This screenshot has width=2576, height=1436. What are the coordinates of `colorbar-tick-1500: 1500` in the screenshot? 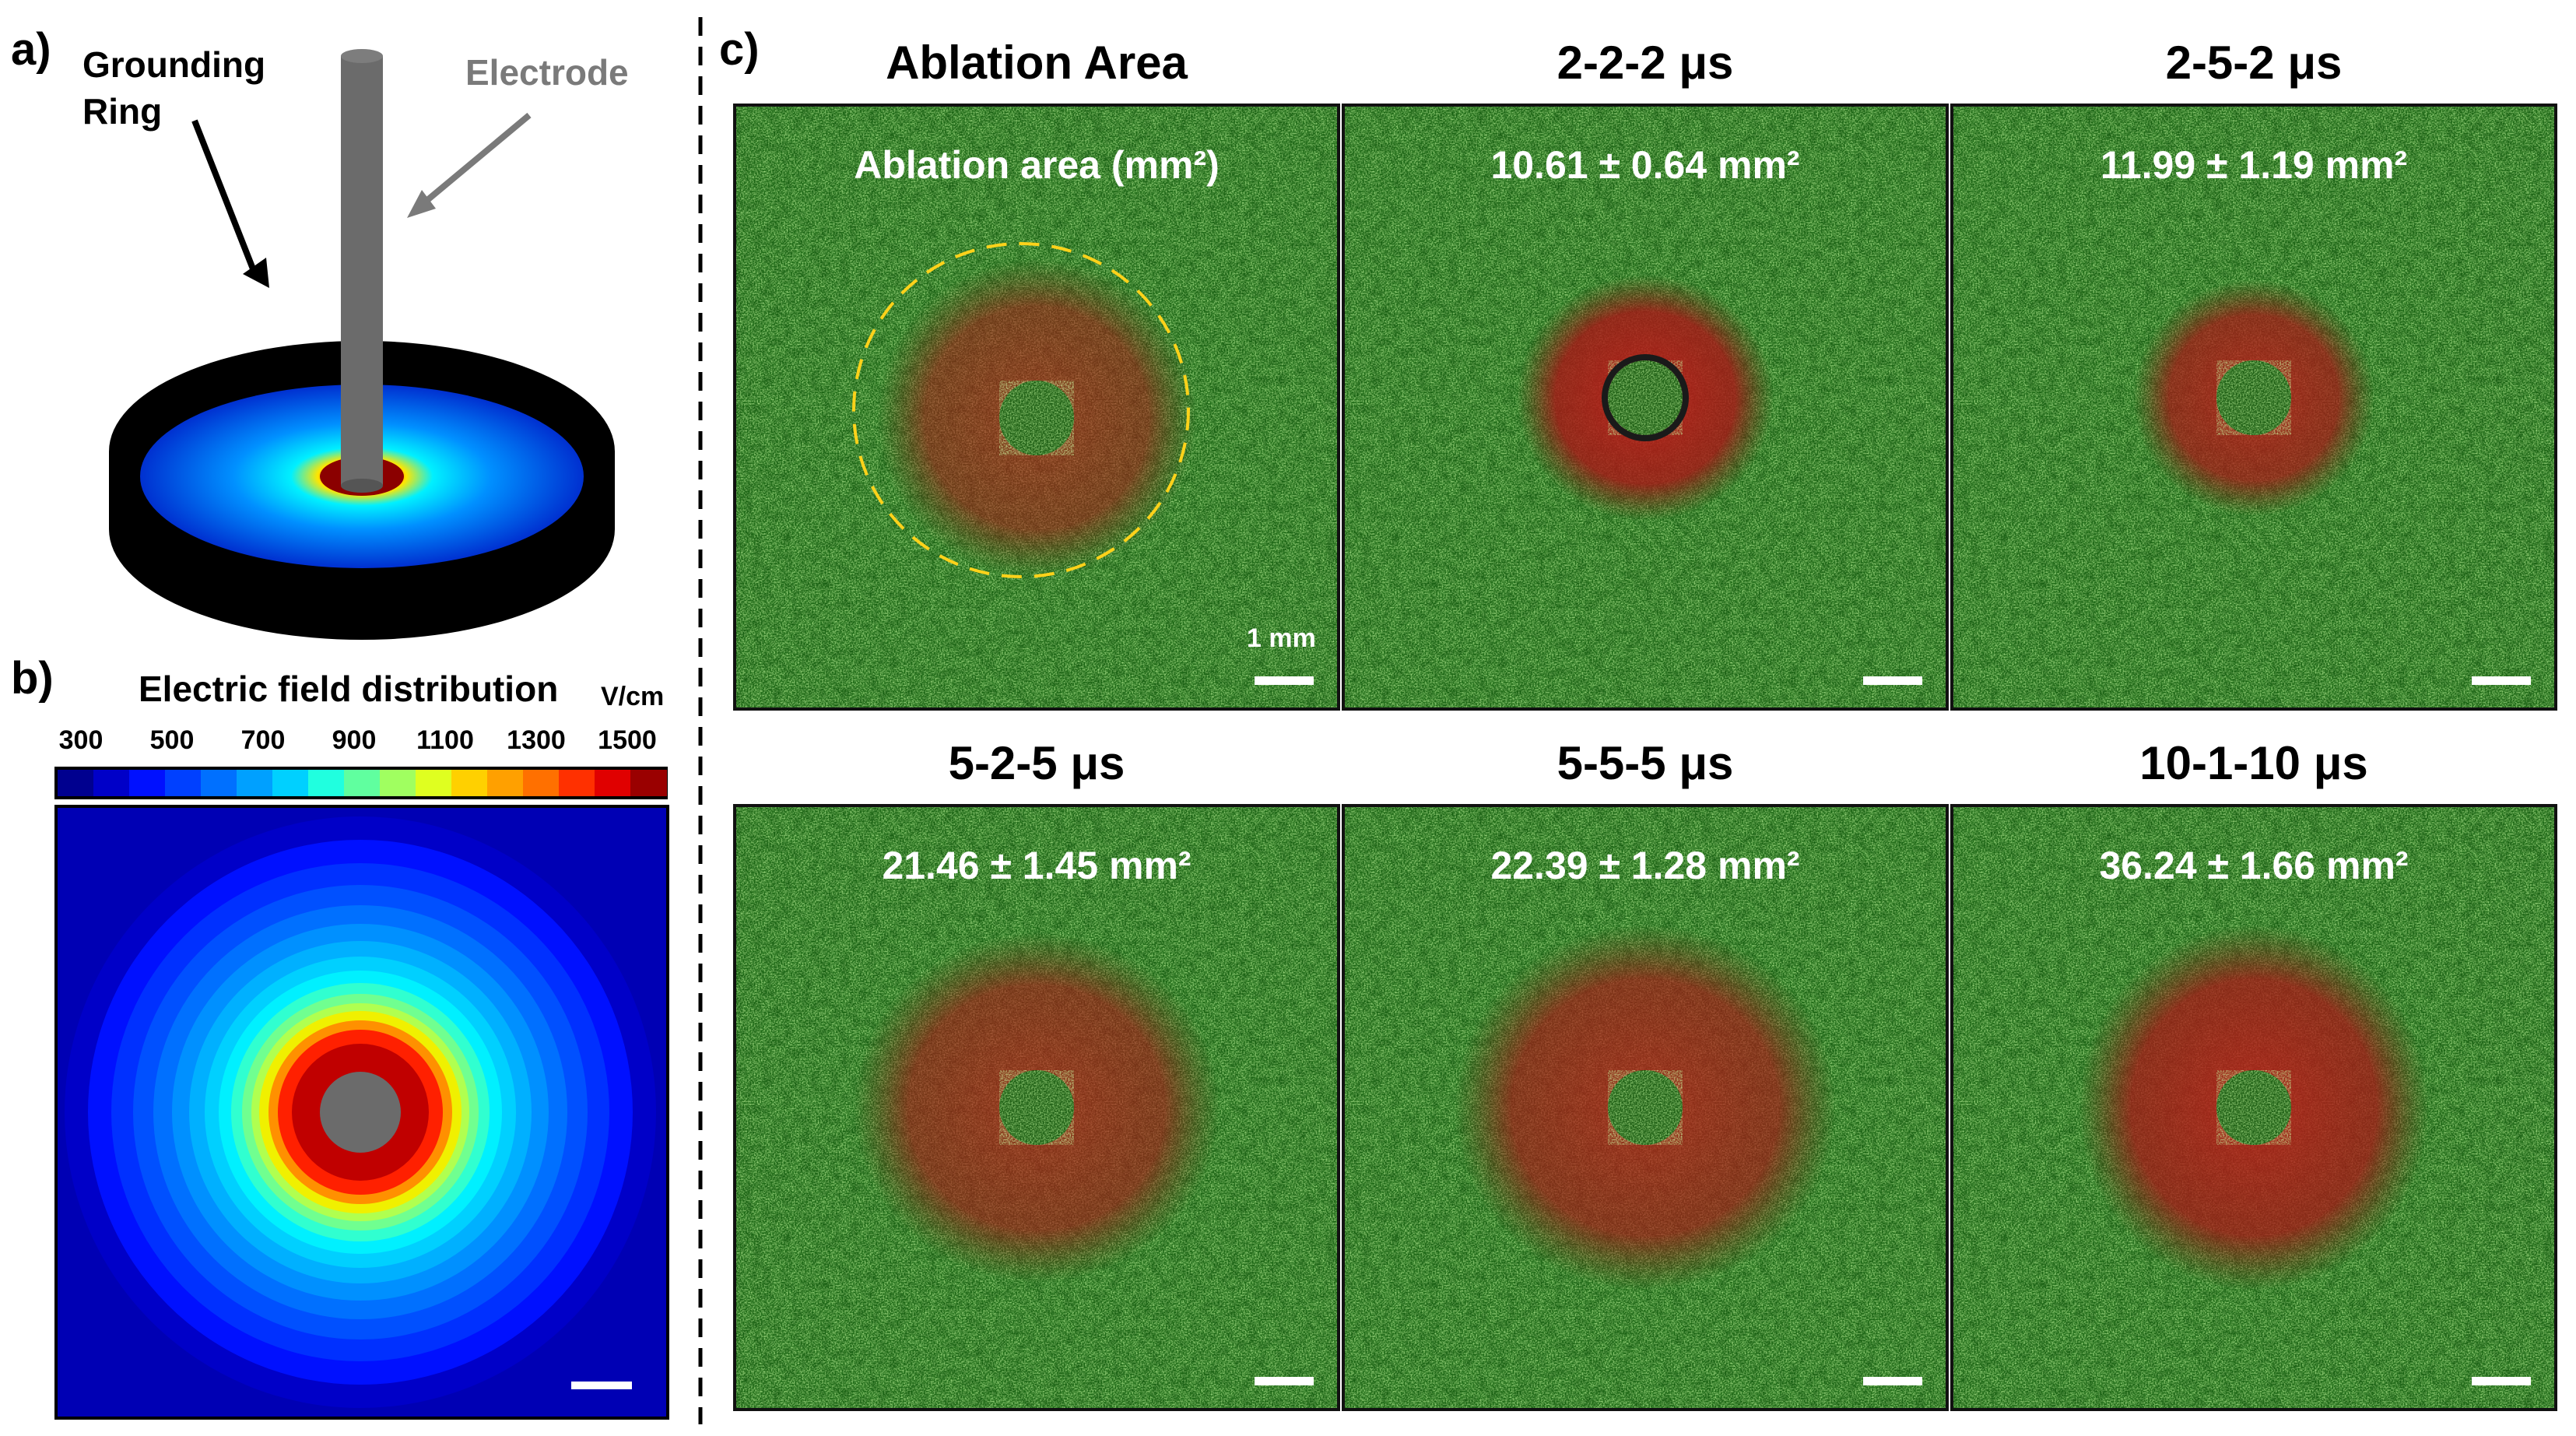 It's located at (628, 740).